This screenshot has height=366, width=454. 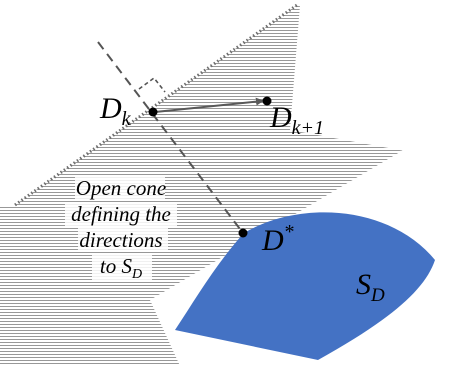 I want to click on caption-line-3: directions, so click(x=120, y=240).